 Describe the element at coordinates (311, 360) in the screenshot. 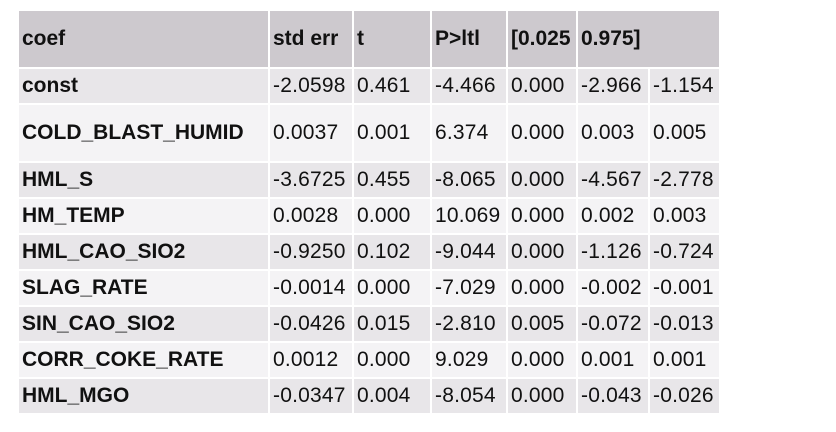

I see `cell-std-coef: 0.0012` at that location.